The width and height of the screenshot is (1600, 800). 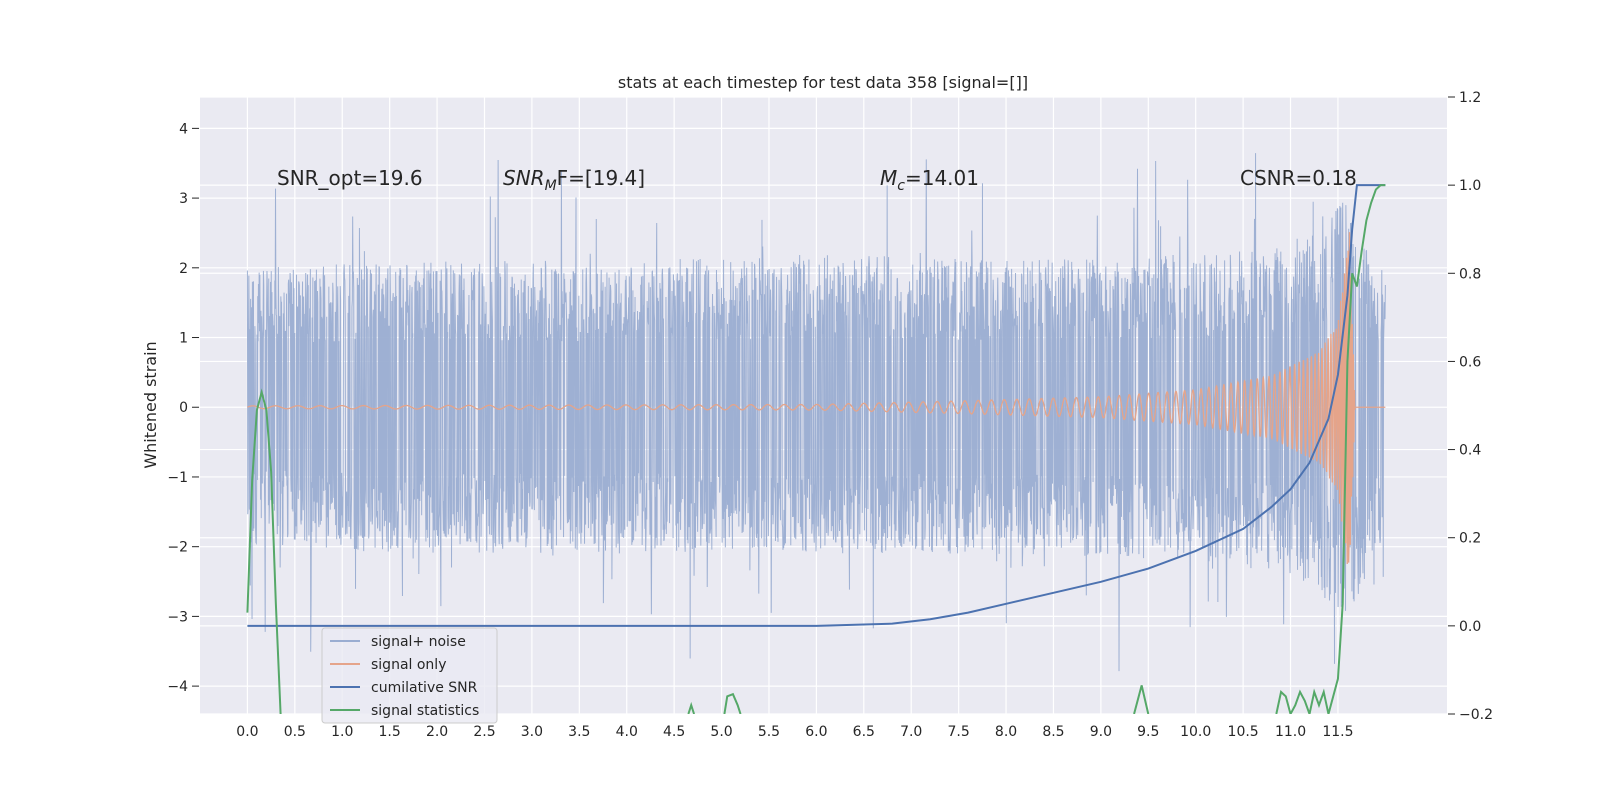 I want to click on legend-label-signal-statistics: signal statistics, so click(x=425, y=711).